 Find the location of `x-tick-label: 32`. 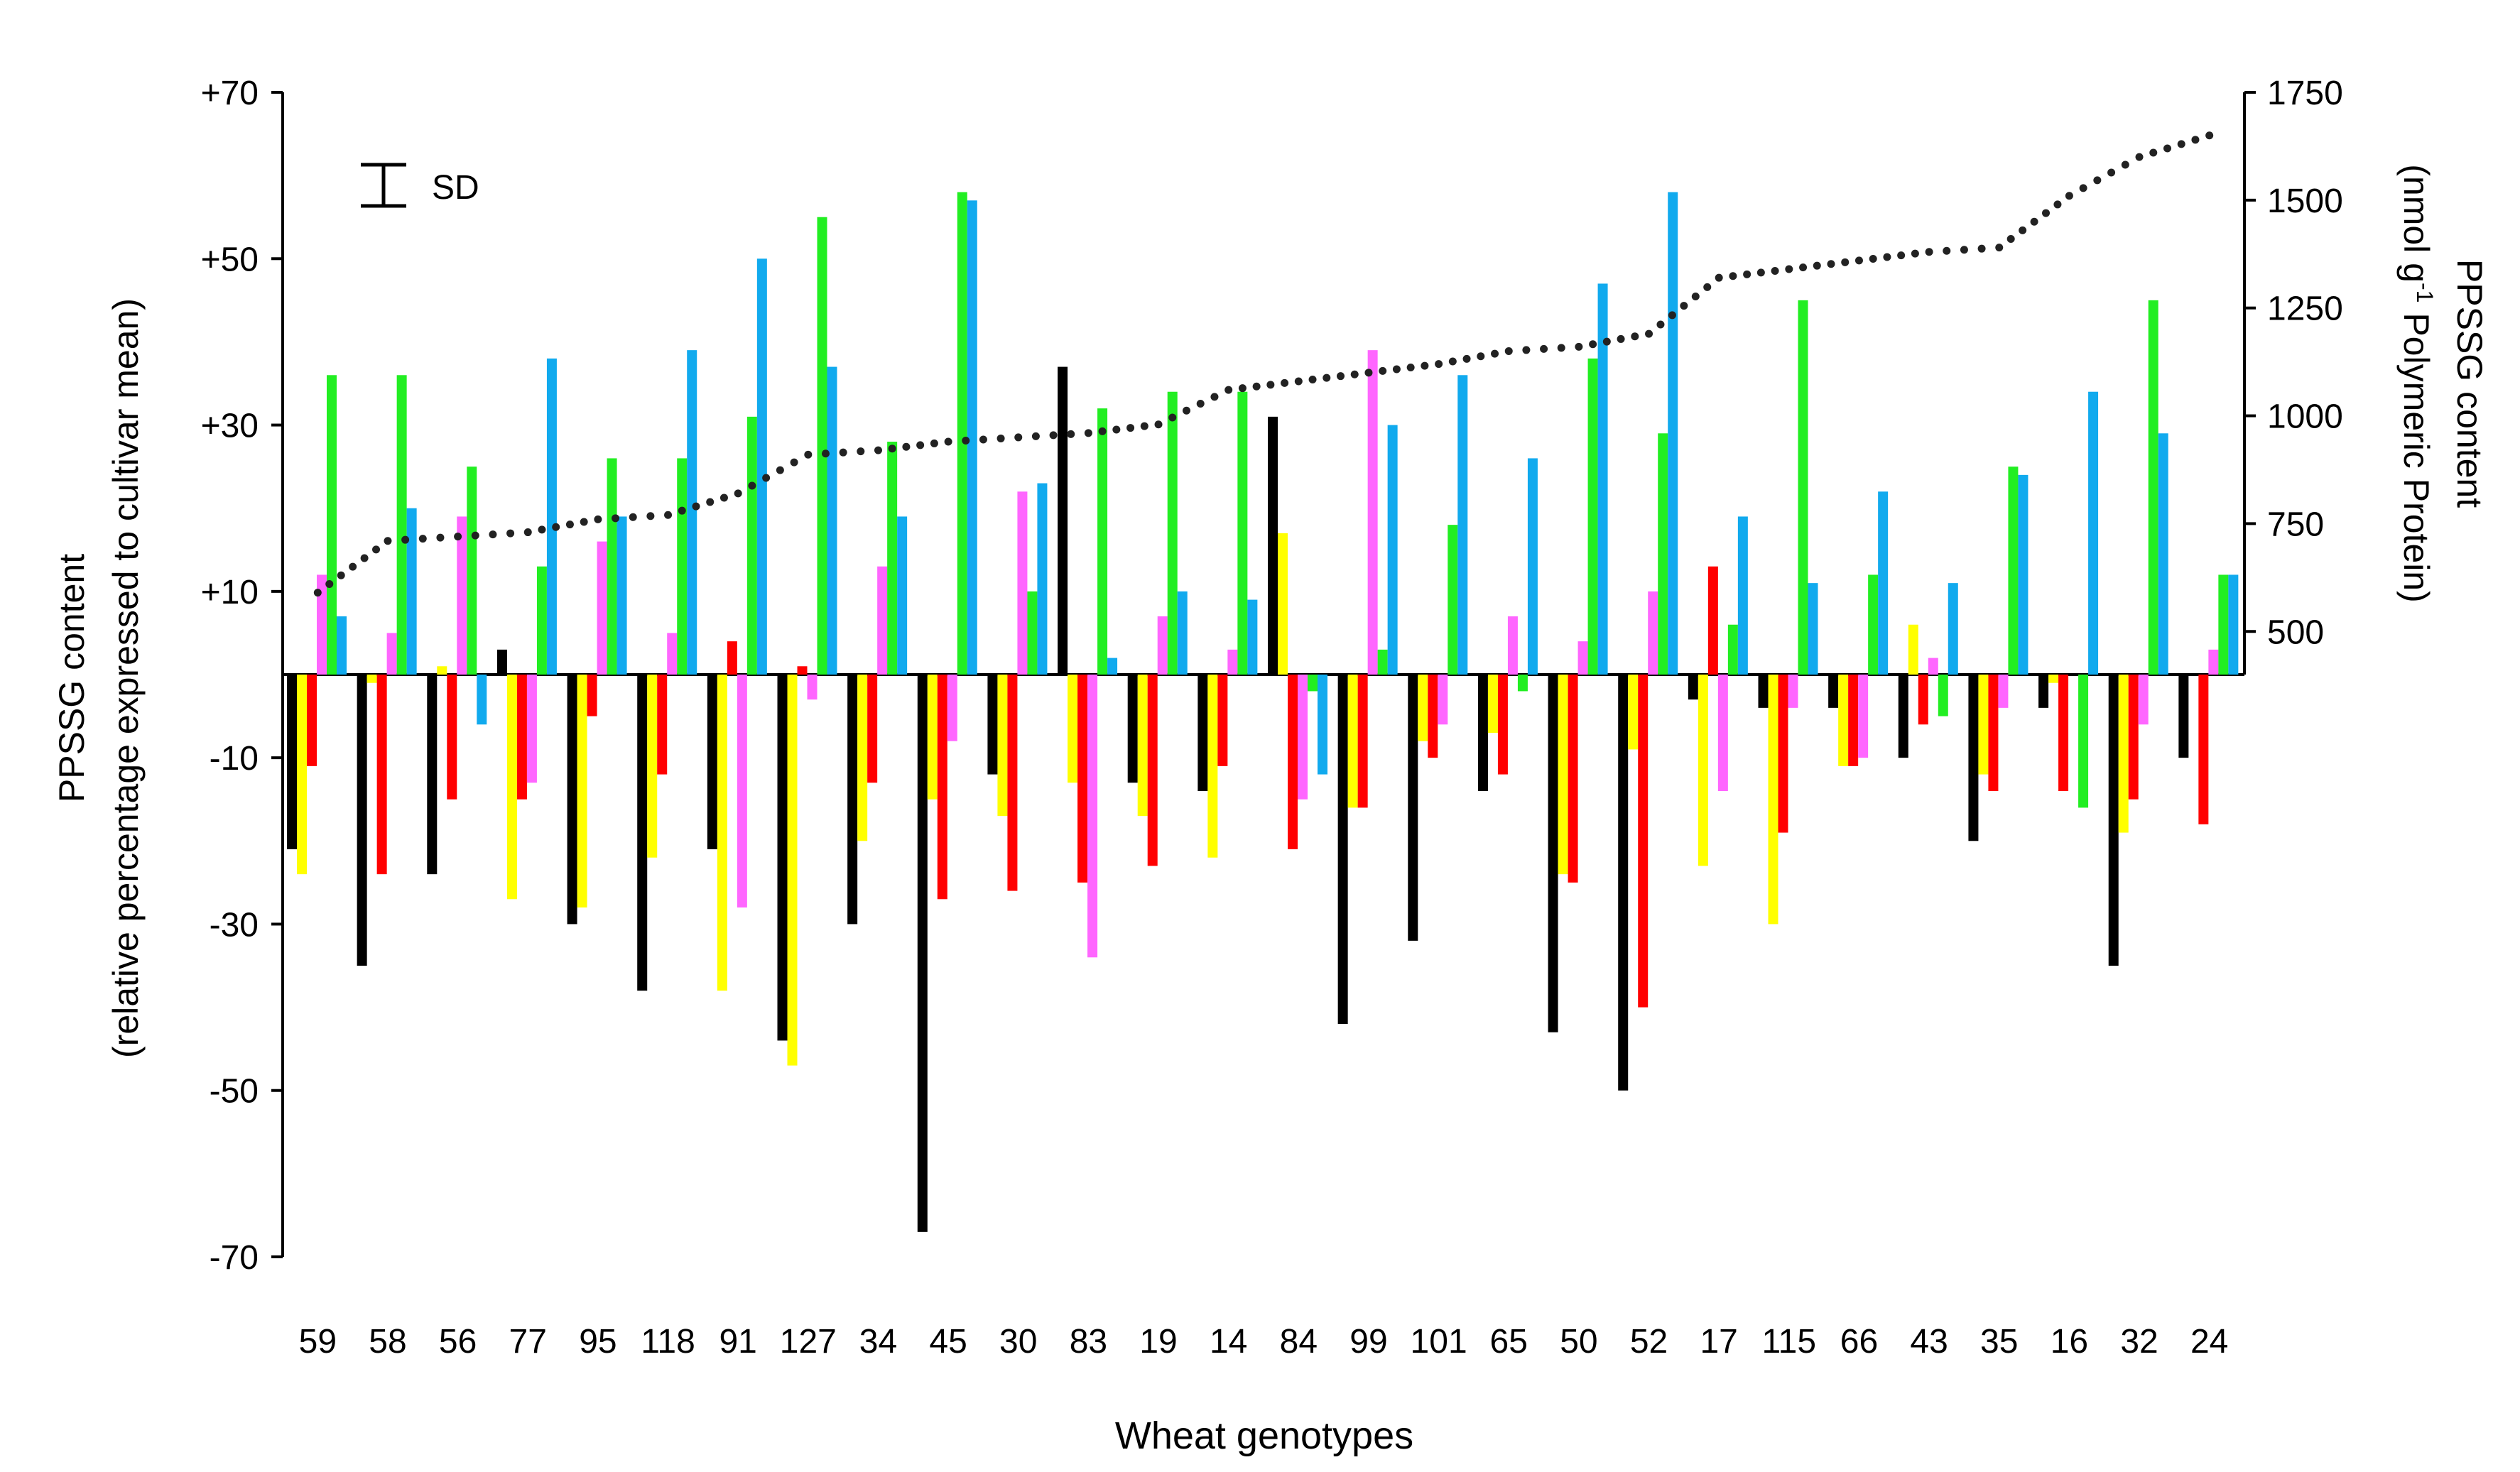

x-tick-label: 32 is located at coordinates (2139, 1342).